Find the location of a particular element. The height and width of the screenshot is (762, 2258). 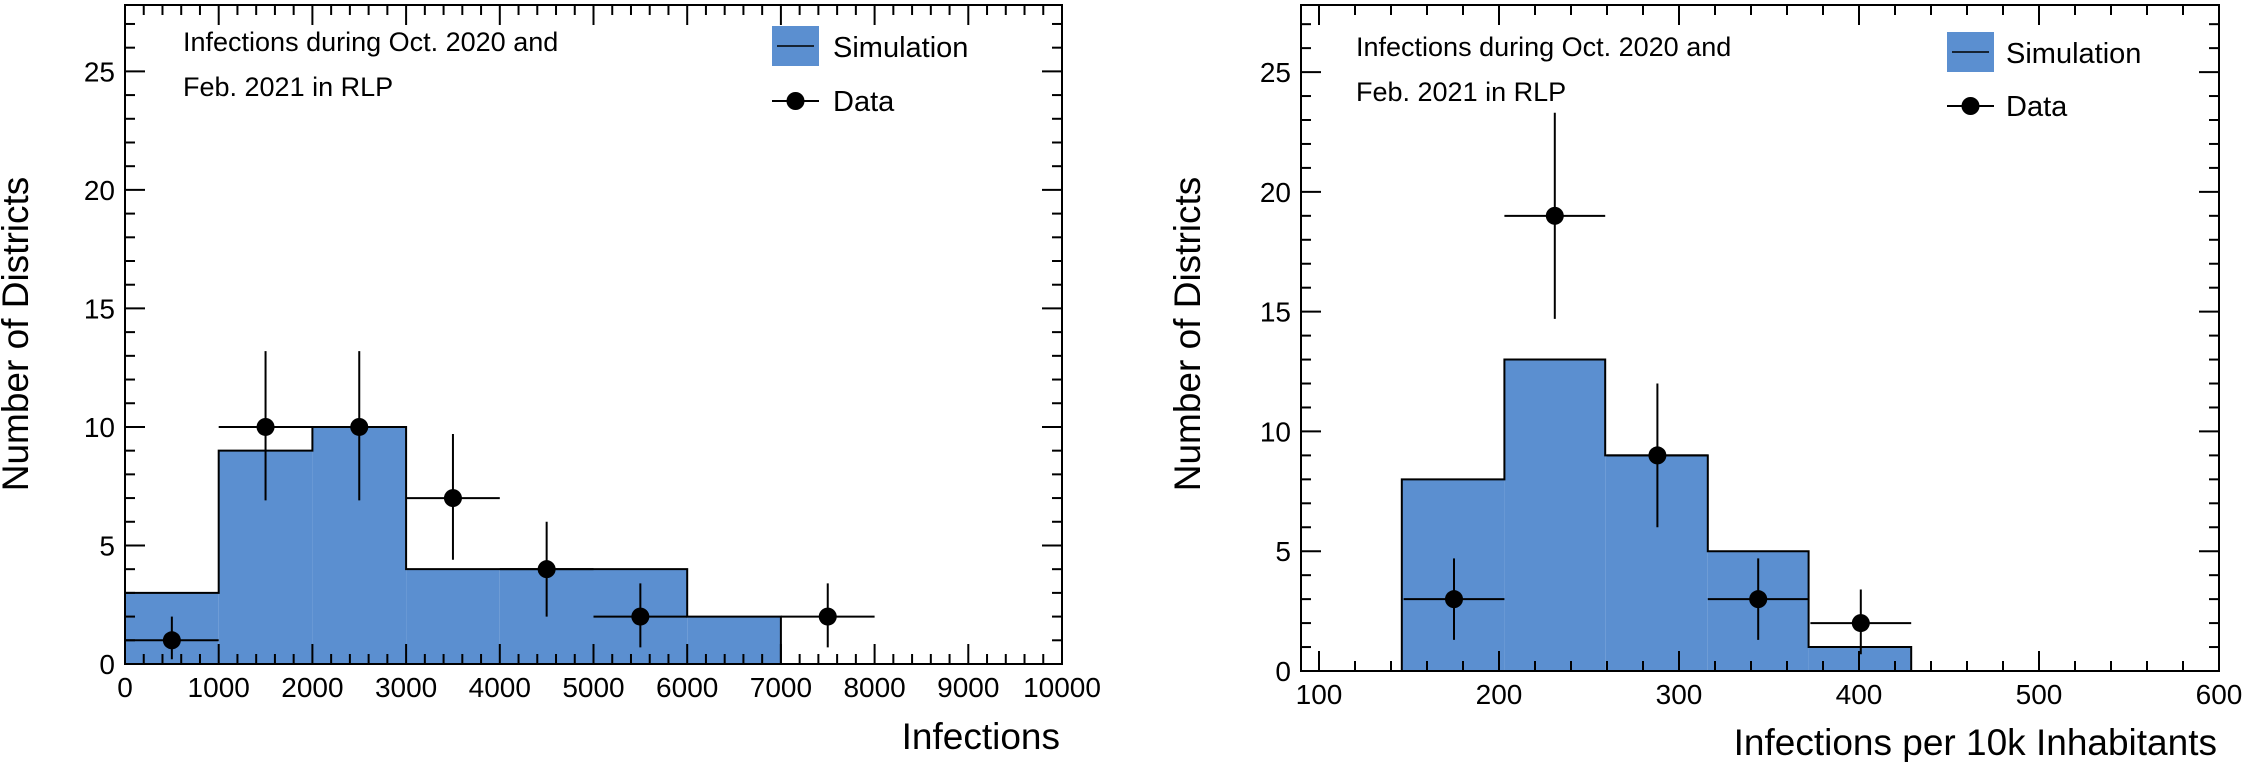

x-tick-label: 4000 is located at coordinates (500, 687).